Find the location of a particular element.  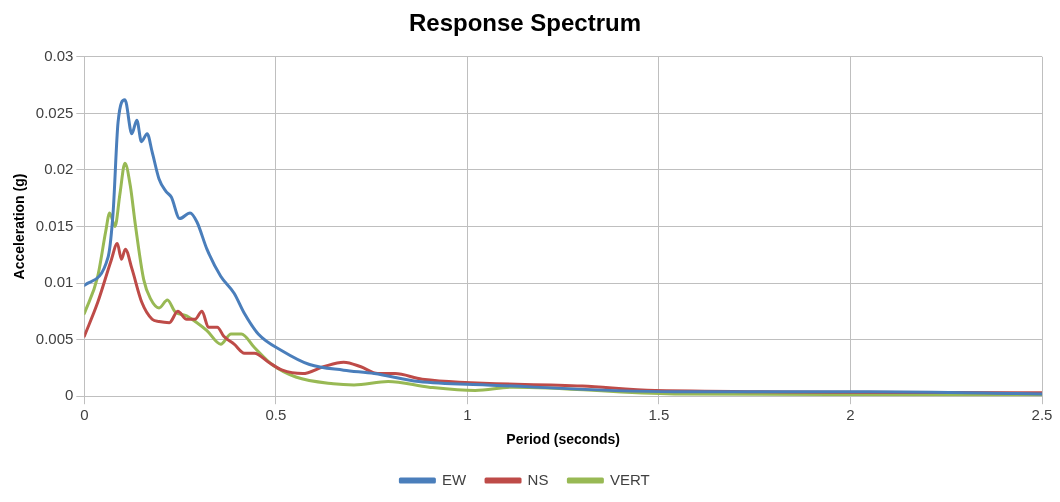

x-tick-label: 0 is located at coordinates (84, 415).